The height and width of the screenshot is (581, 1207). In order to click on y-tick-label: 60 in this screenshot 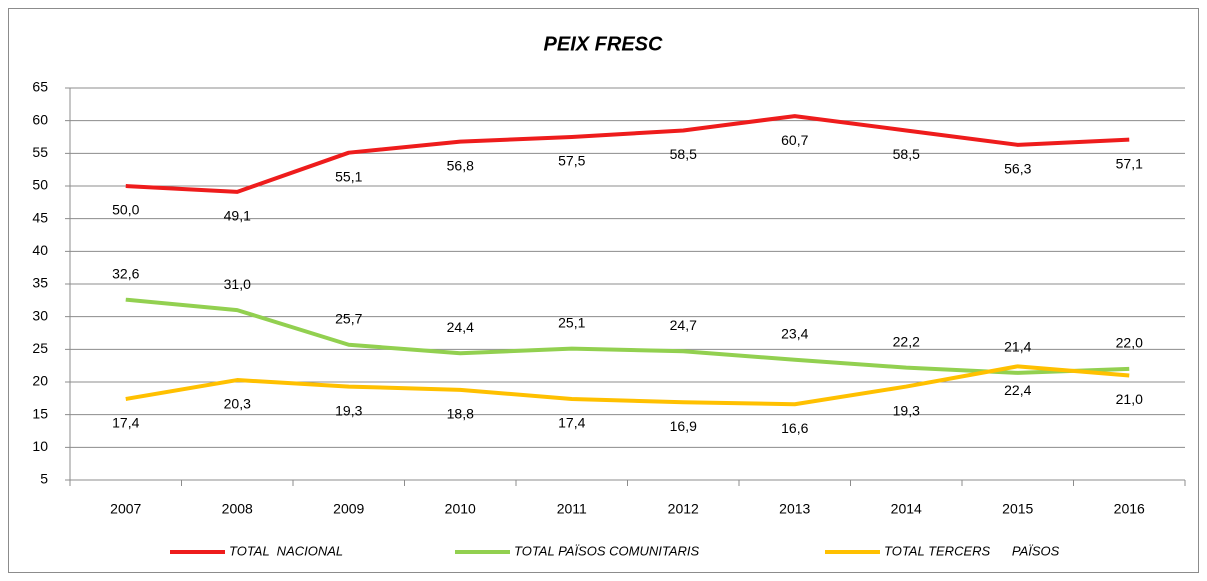, I will do `click(40, 119)`.